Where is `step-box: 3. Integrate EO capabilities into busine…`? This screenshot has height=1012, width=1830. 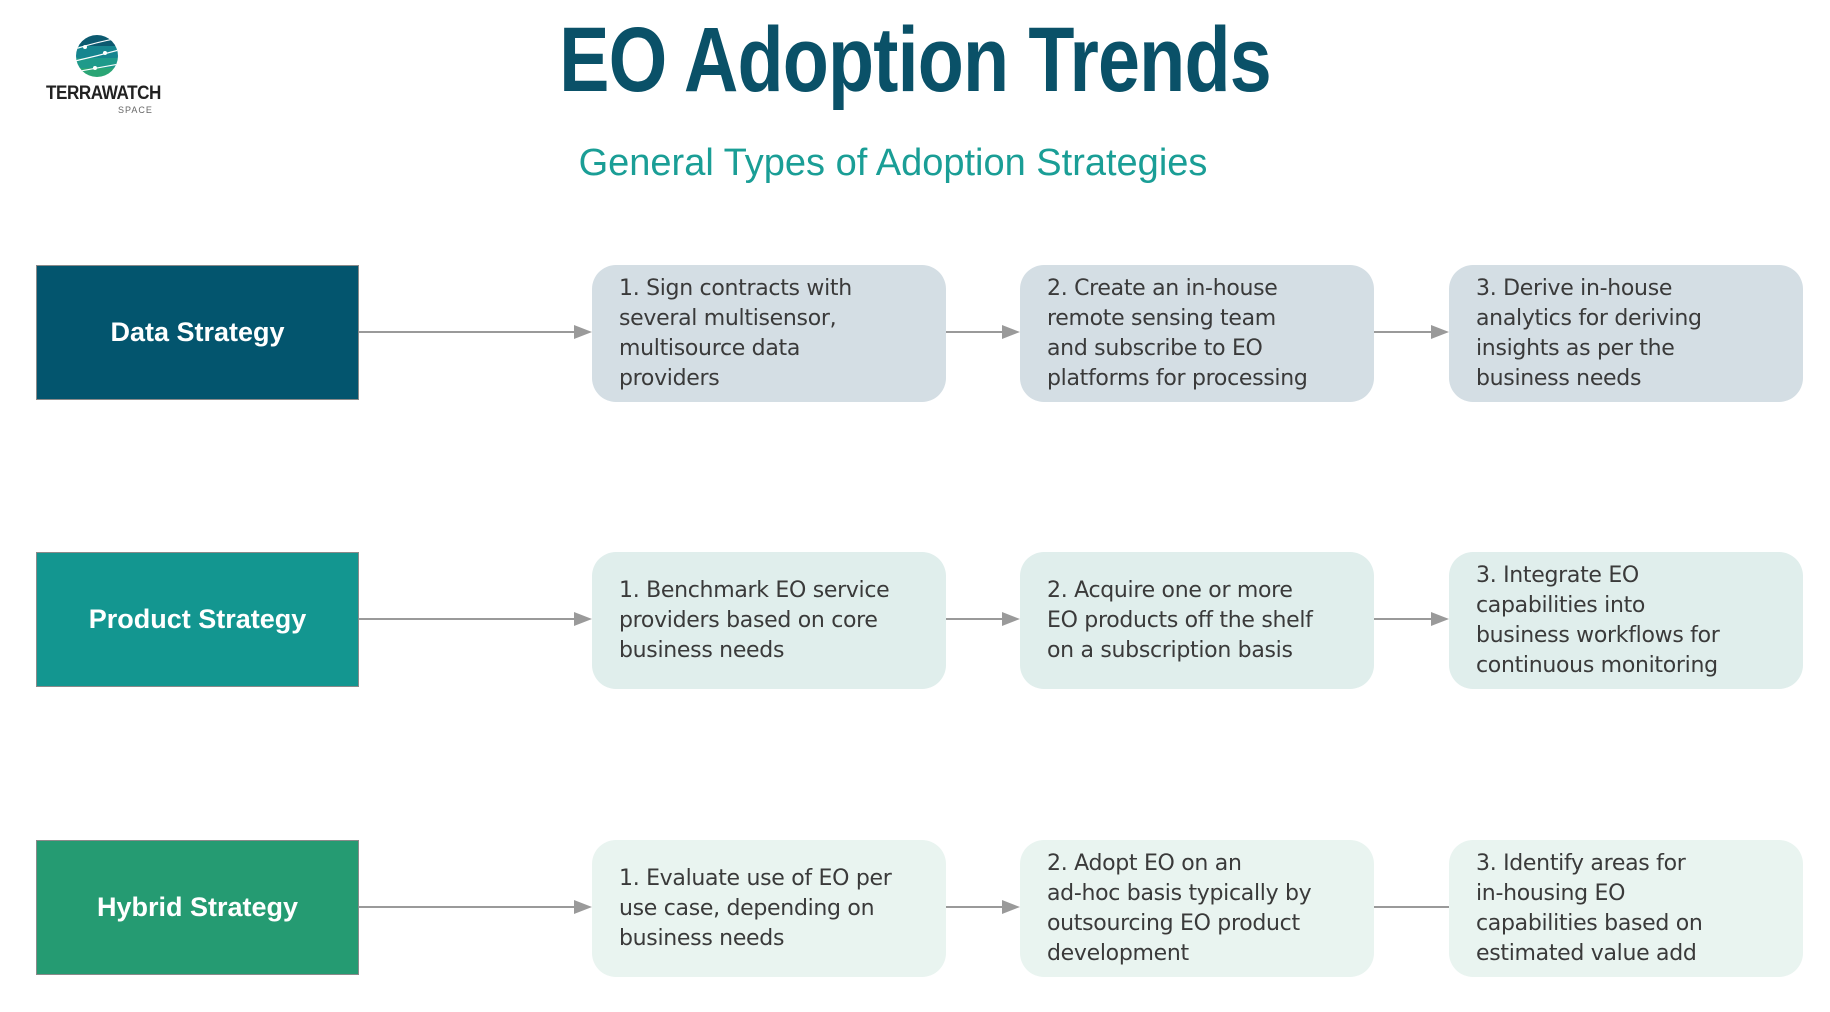
step-box: 3. Integrate EO capabilities into busine… is located at coordinates (1626, 620).